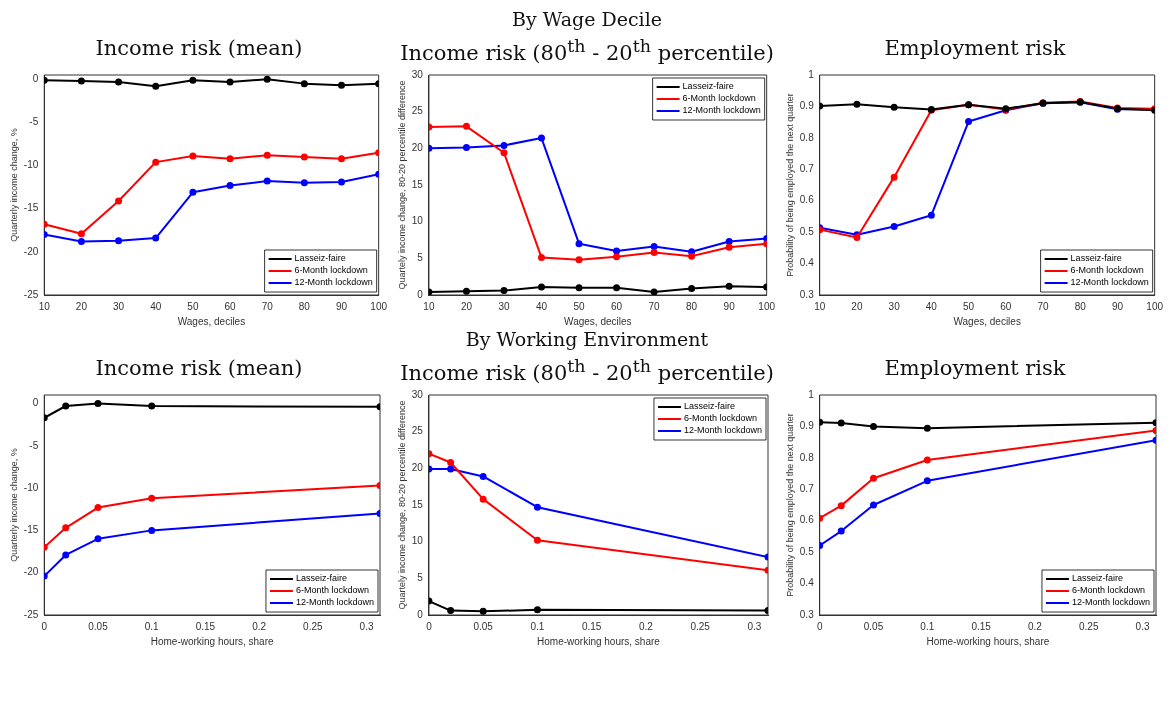  I want to click on chart-title: Income risk (mean), so click(199, 369).